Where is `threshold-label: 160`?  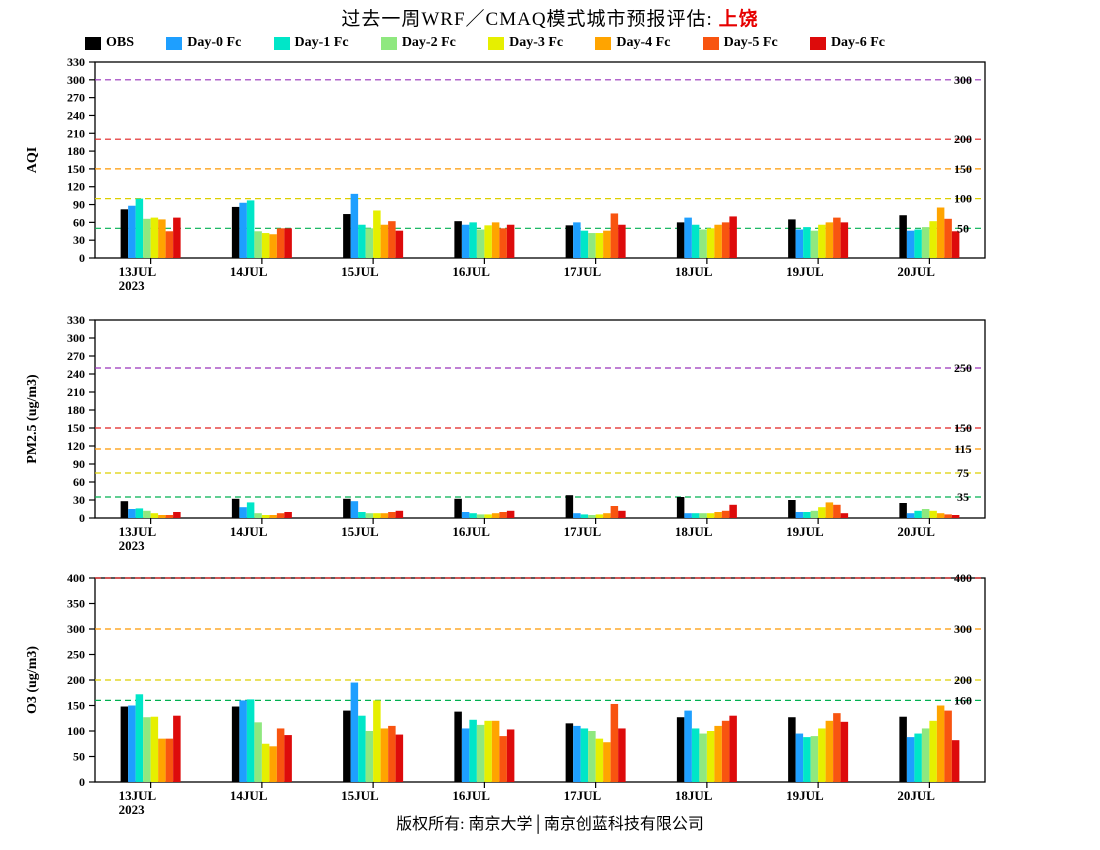
threshold-label: 160 is located at coordinates (963, 700).